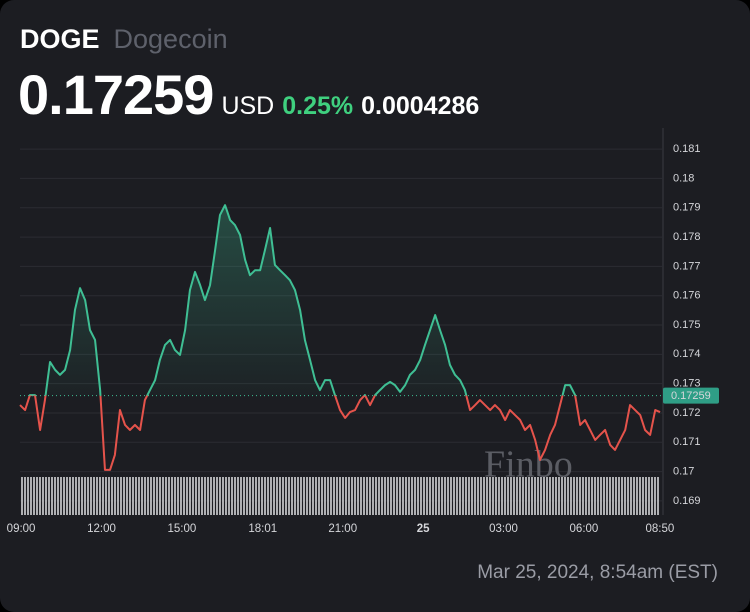  I want to click on y-tick-label: 0.173, so click(687, 384).